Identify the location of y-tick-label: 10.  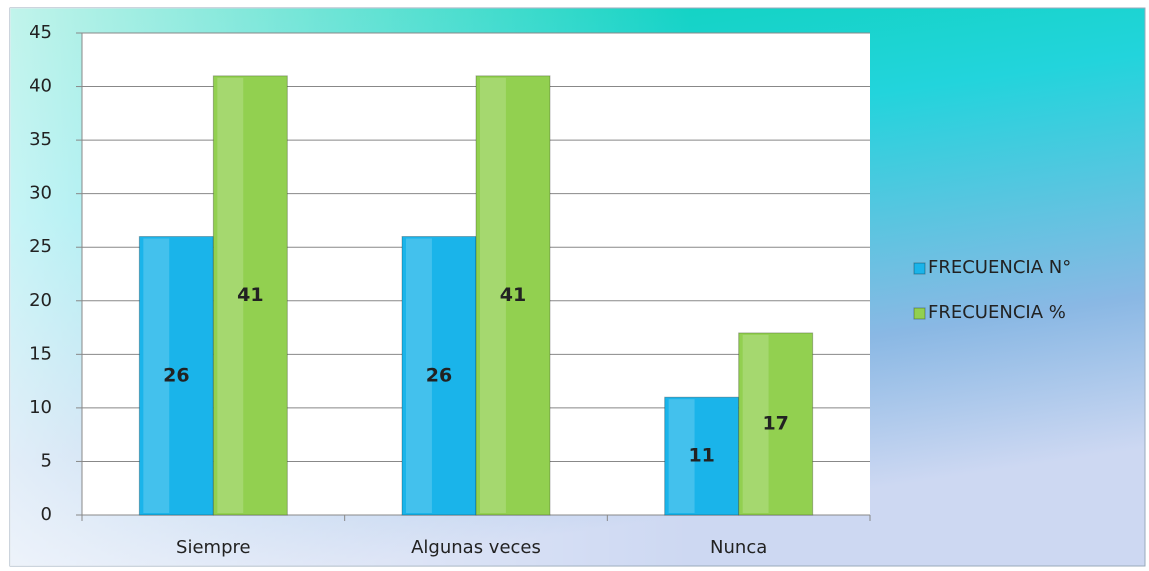
(40, 407).